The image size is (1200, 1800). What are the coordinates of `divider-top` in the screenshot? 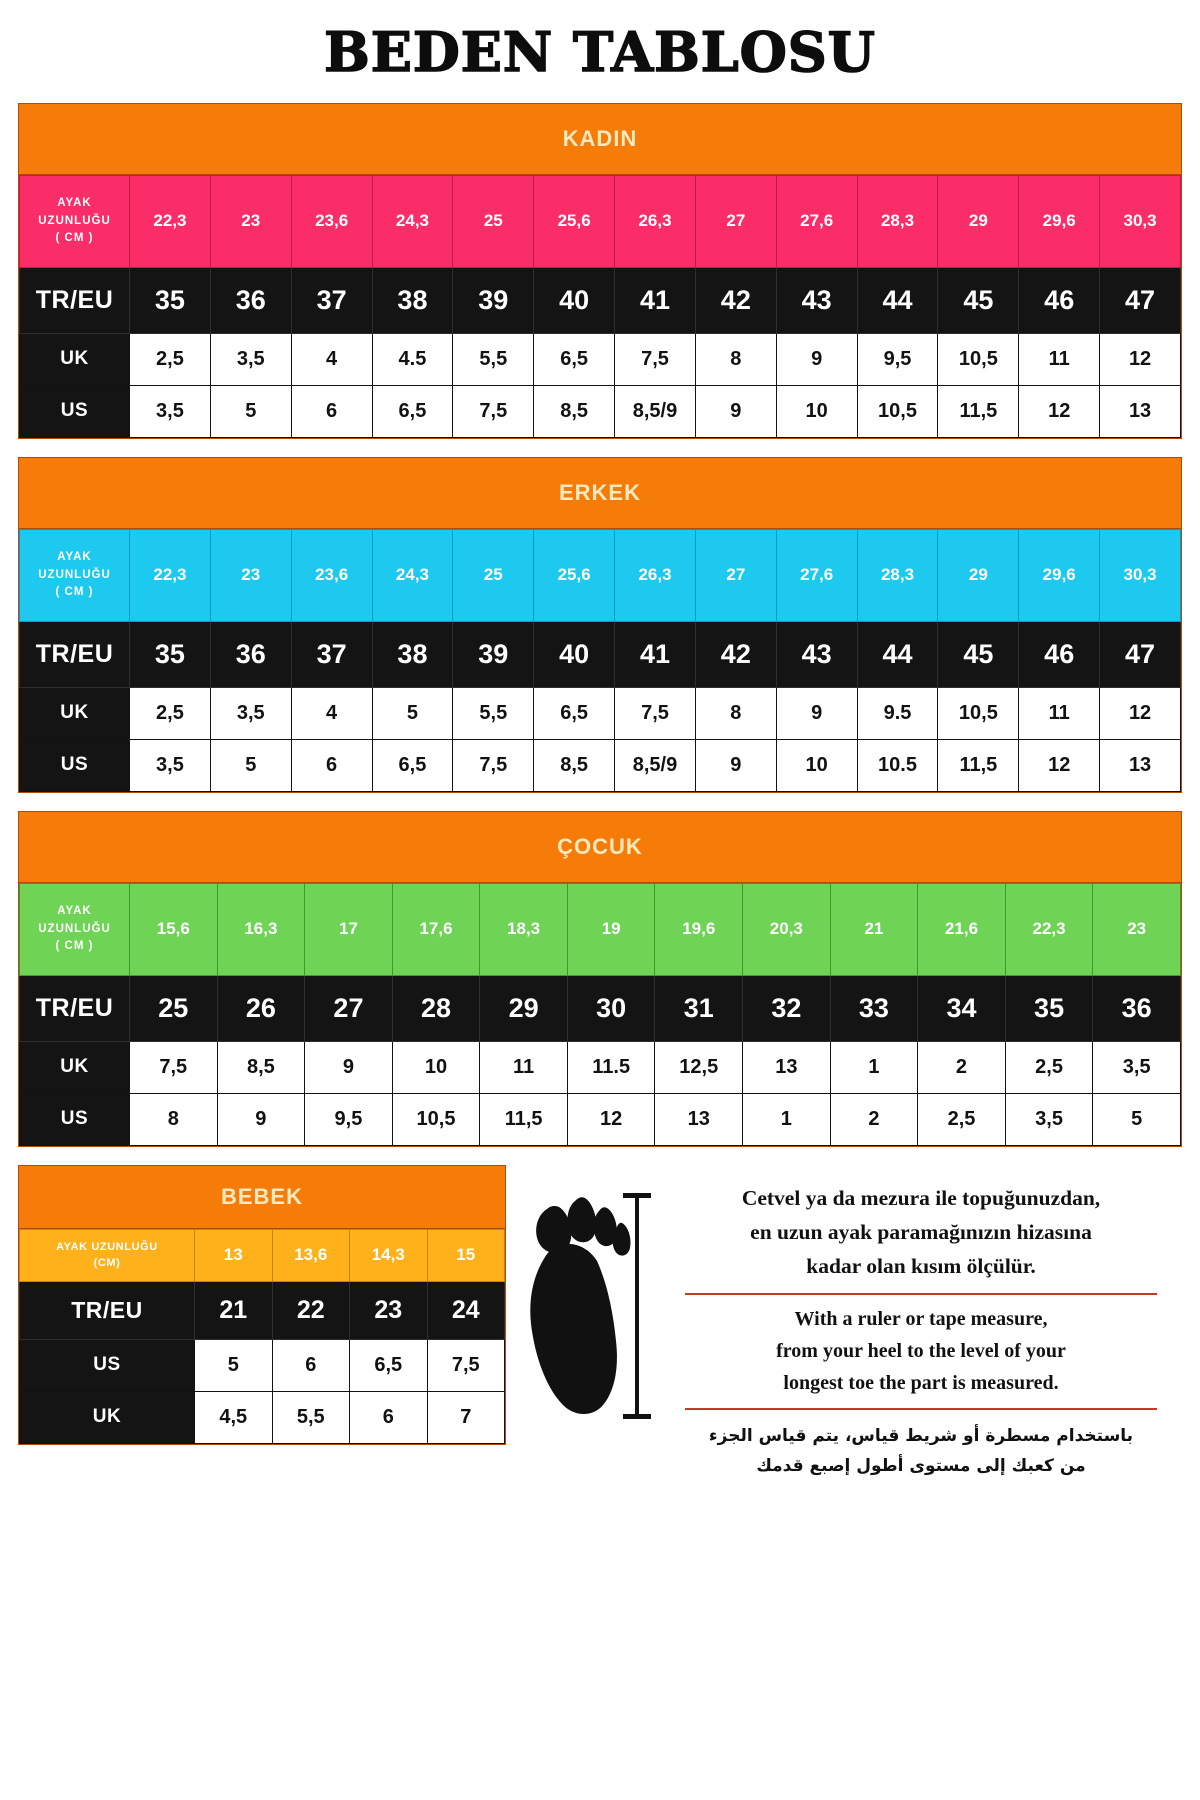 It's located at (921, 1293).